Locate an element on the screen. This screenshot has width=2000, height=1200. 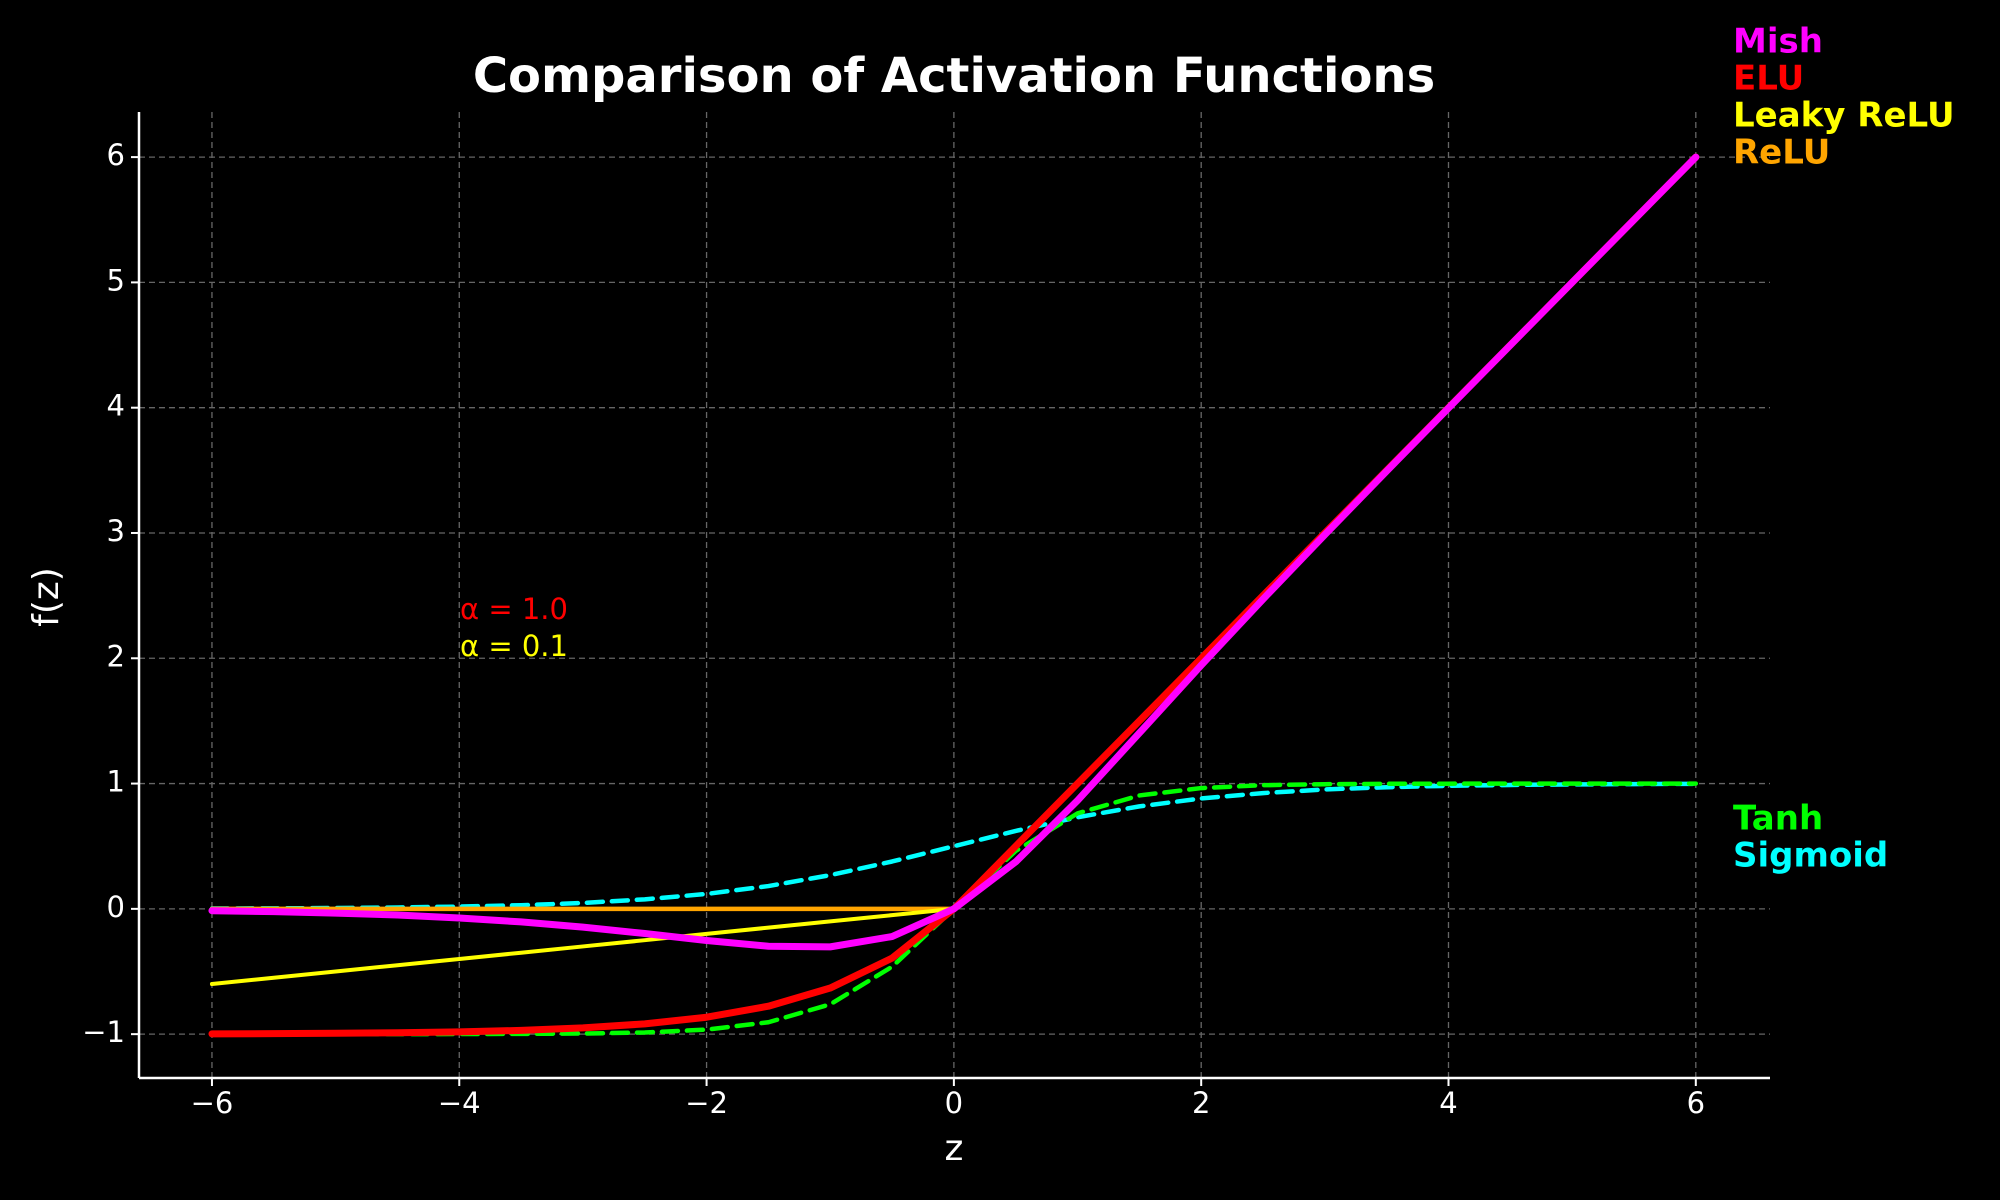
y-tick-label: 1 is located at coordinates (116, 782).